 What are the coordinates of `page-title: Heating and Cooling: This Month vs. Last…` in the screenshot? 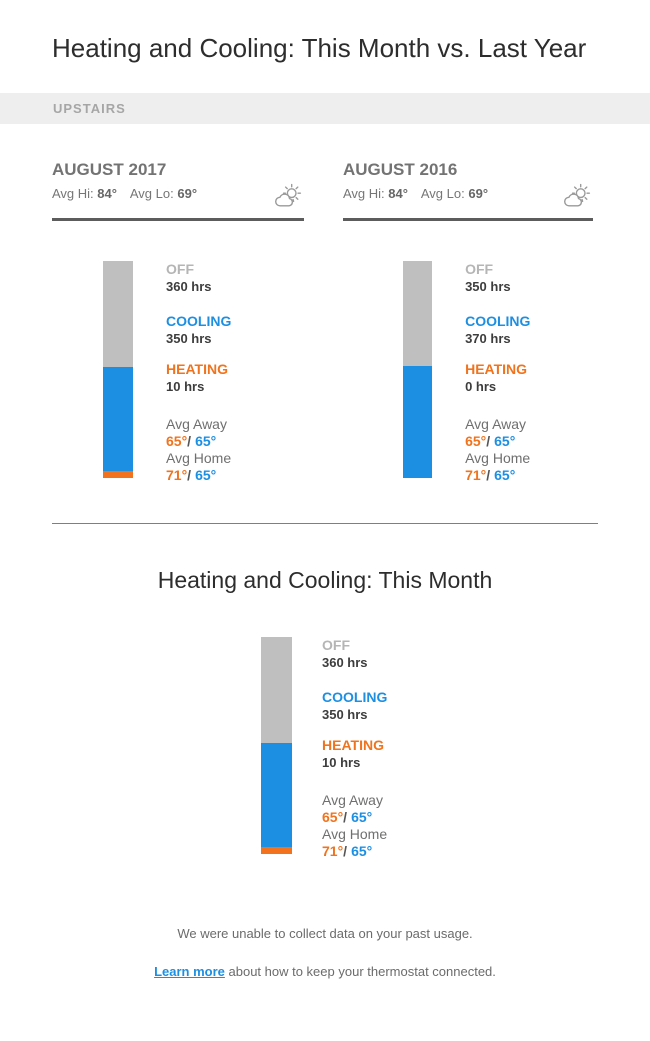 It's located at (319, 48).